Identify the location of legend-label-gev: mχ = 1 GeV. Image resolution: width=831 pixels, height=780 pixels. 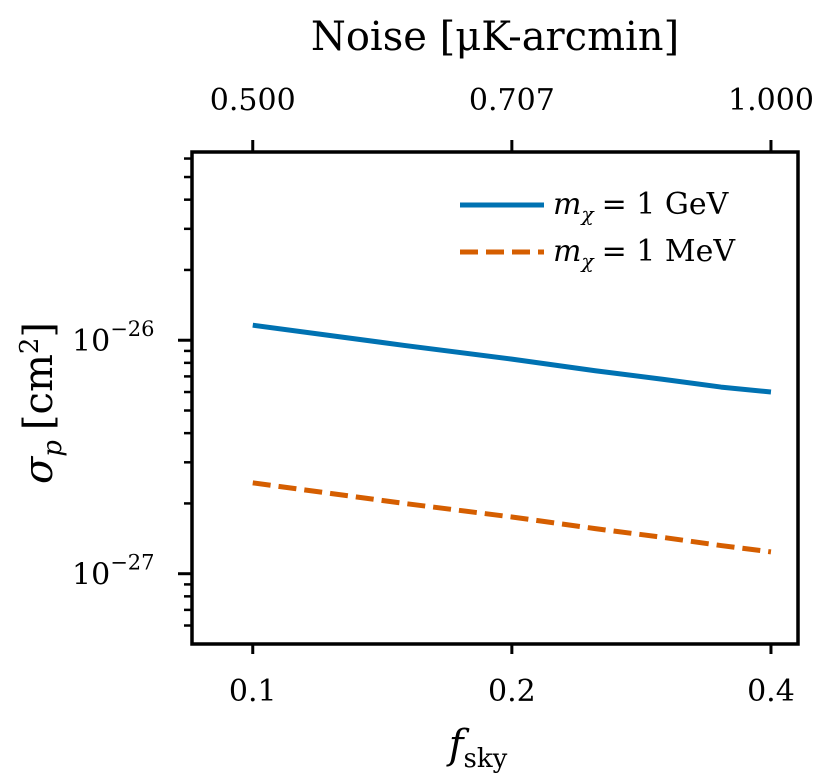
(641, 206).